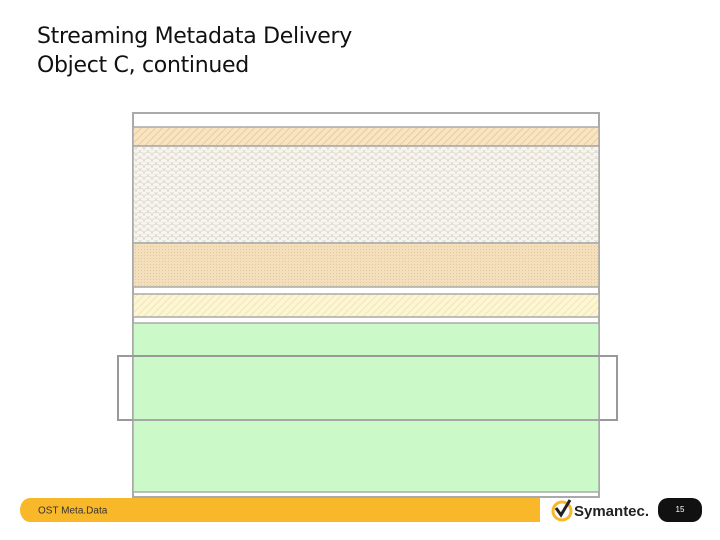  I want to click on logo-text: Symantec., so click(611, 511).